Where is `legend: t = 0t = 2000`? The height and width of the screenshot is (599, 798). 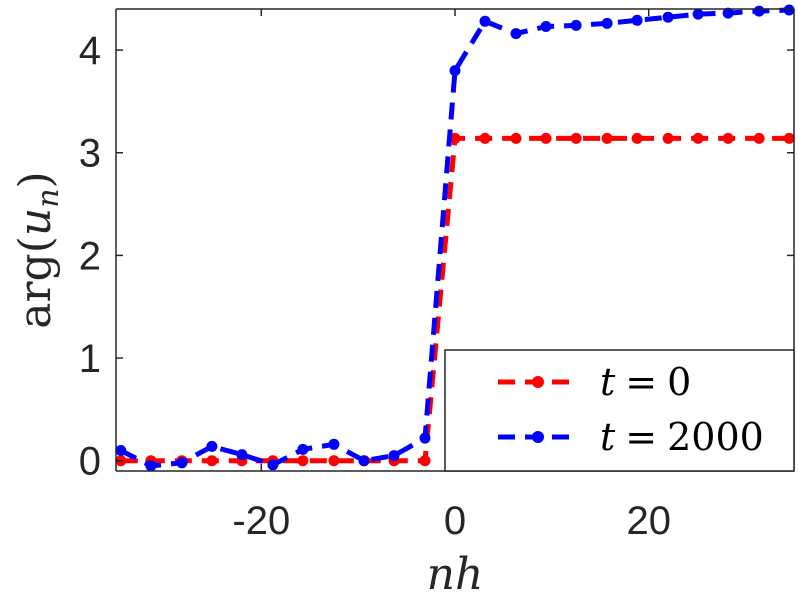
legend: t = 0t = 2000 is located at coordinates (619, 410).